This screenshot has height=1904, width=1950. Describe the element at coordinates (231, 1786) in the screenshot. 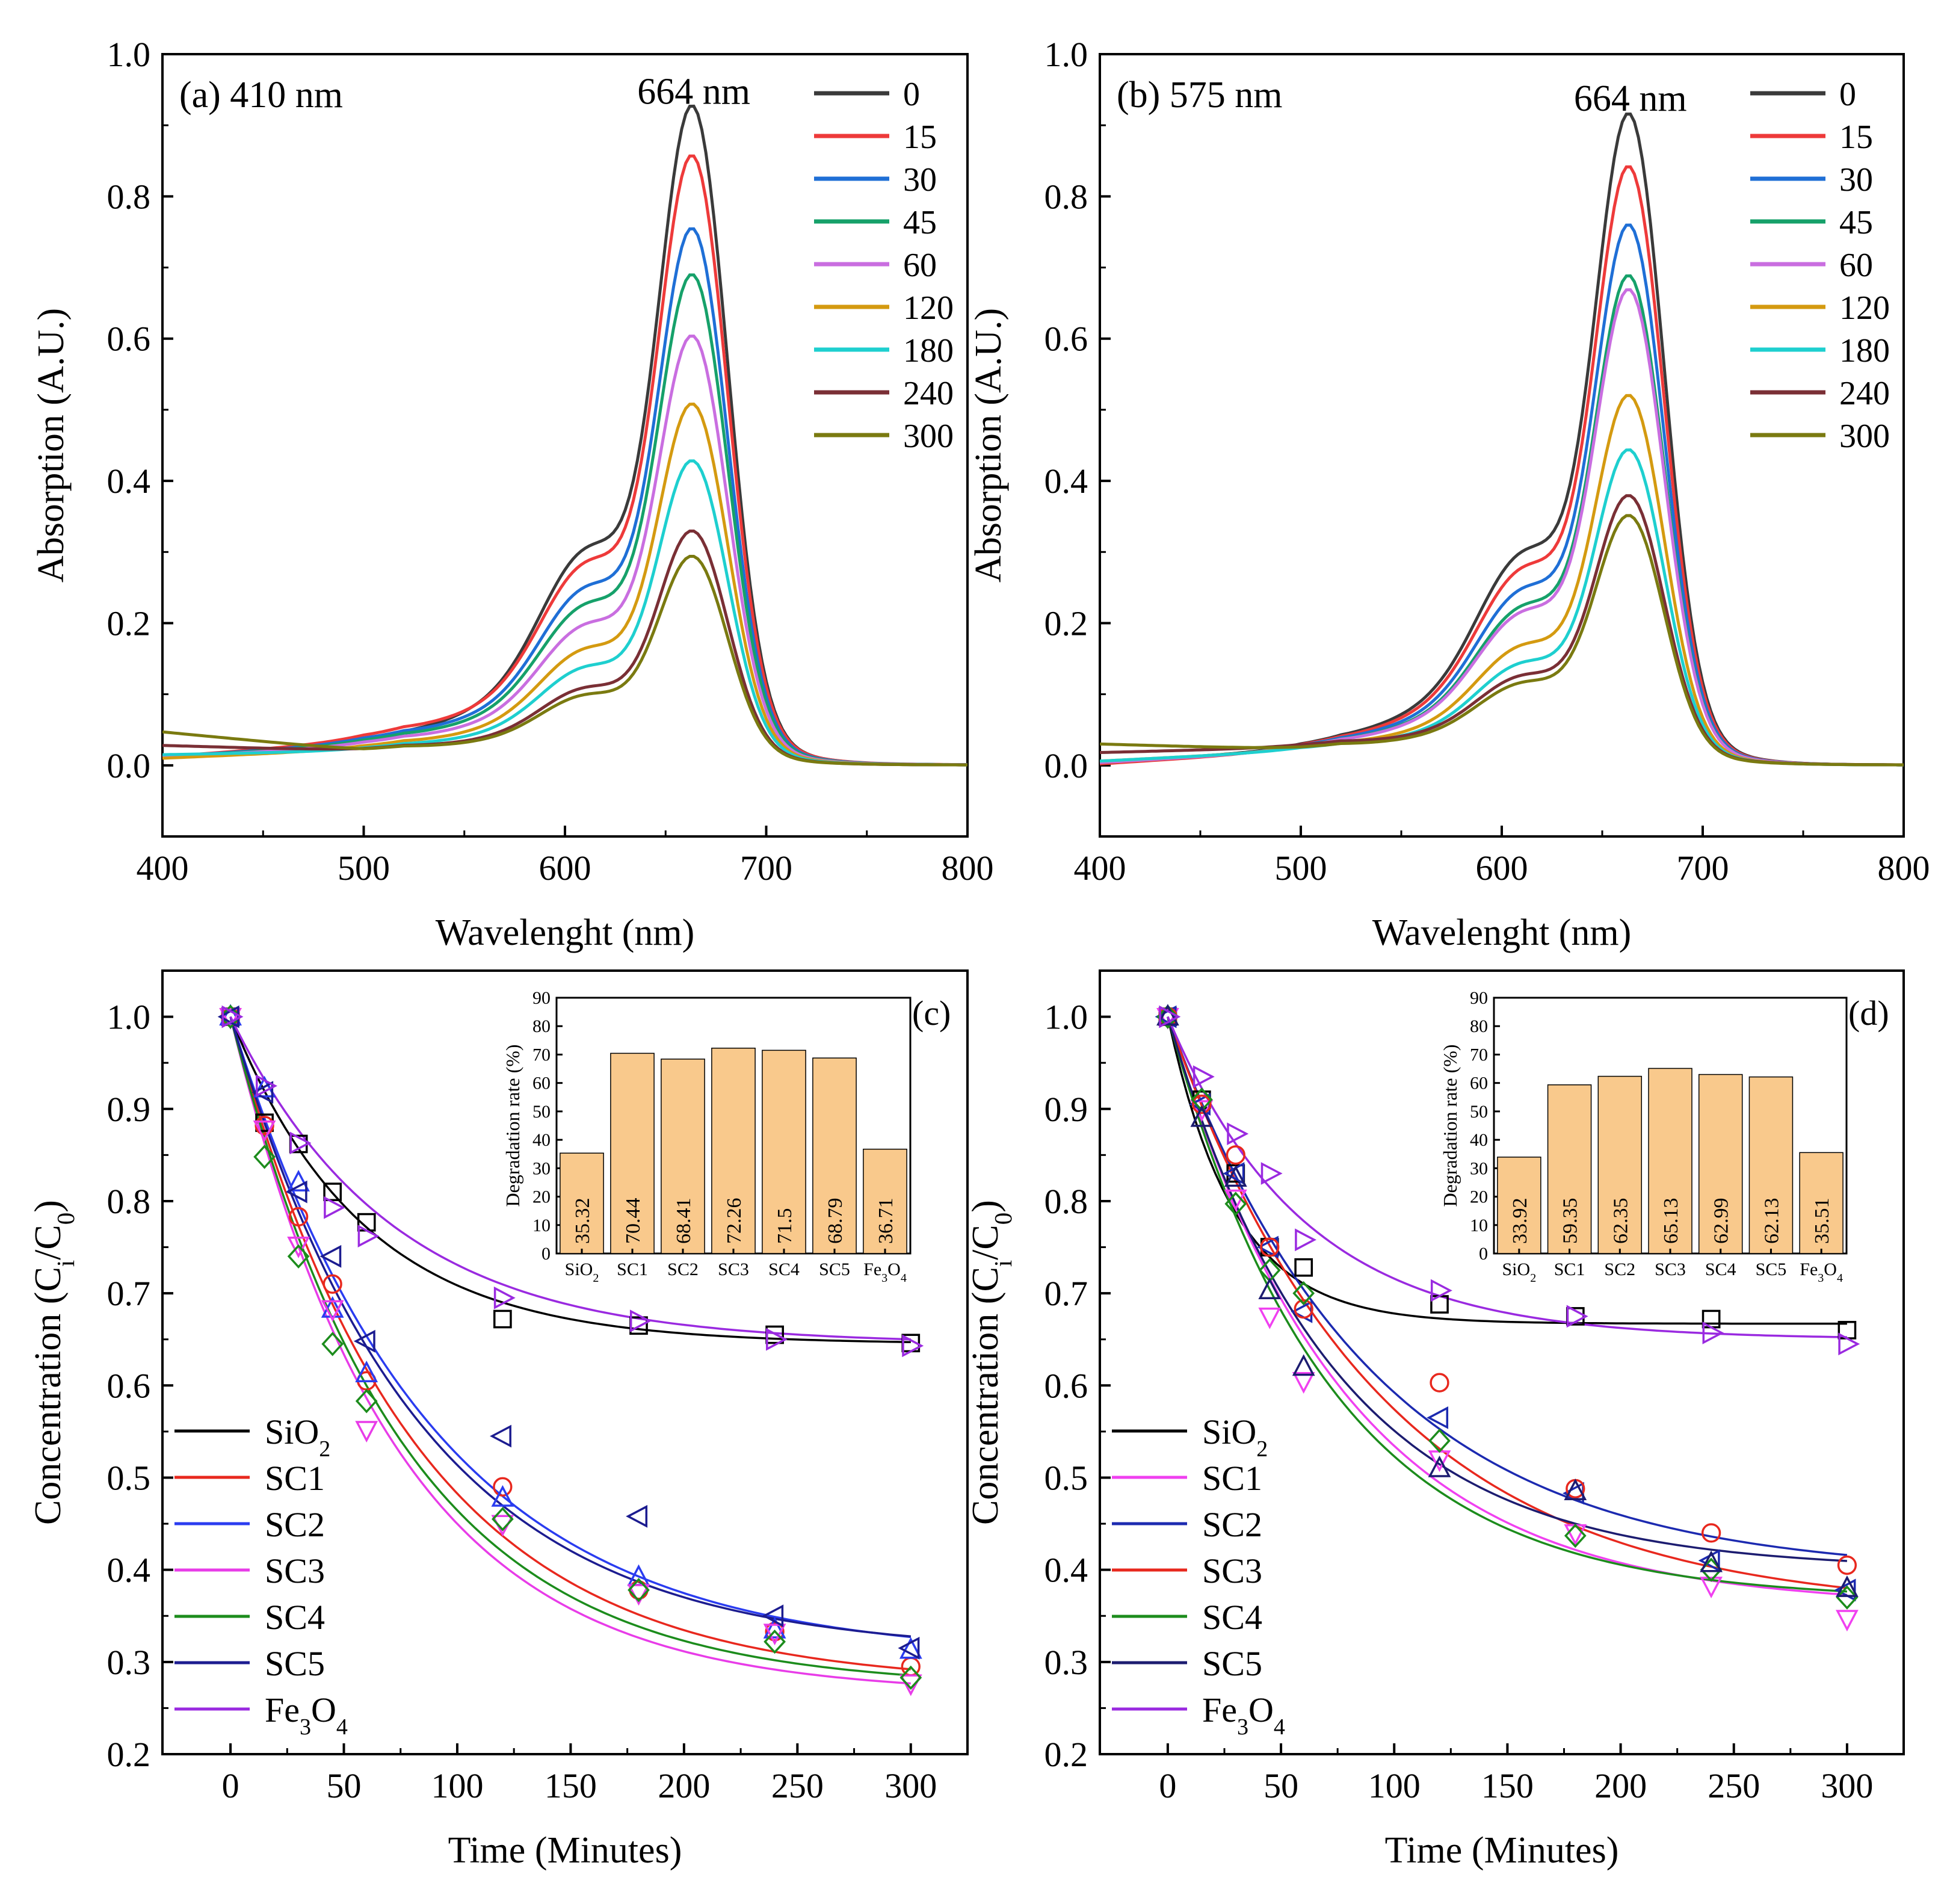

I see `x-tick-label-c-0: 0` at that location.